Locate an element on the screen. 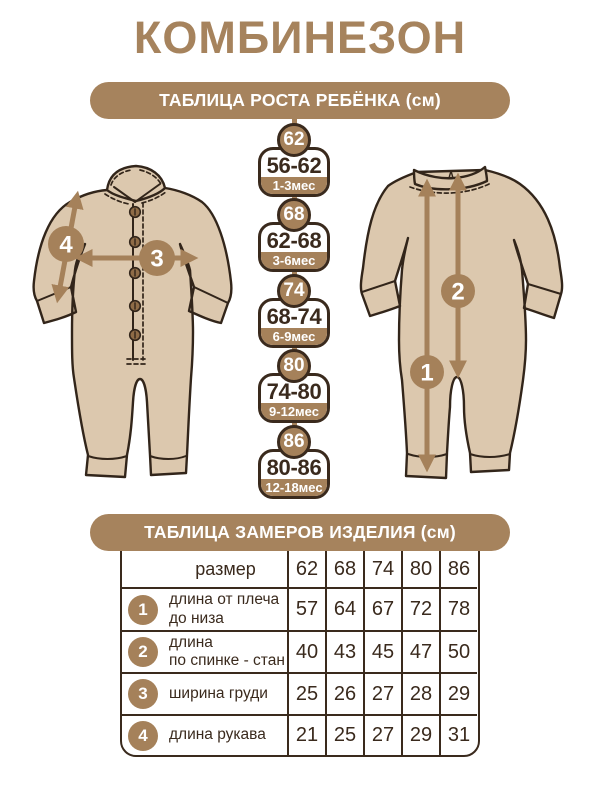 This screenshot has width=600, height=800. table-value-cell: 67 is located at coordinates (382, 608).